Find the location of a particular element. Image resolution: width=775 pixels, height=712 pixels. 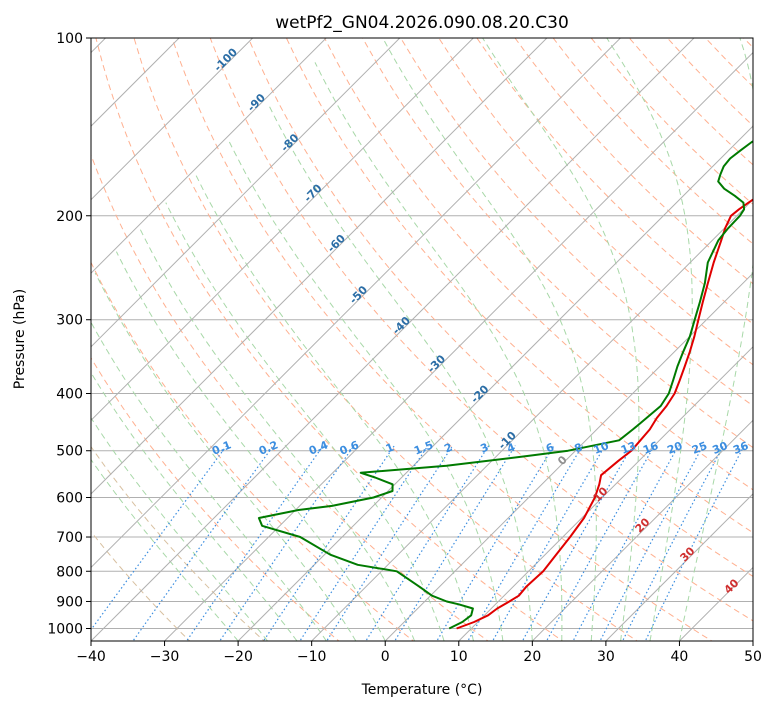

y-axis-label: Pressure (hPa) is located at coordinates (20, 339).